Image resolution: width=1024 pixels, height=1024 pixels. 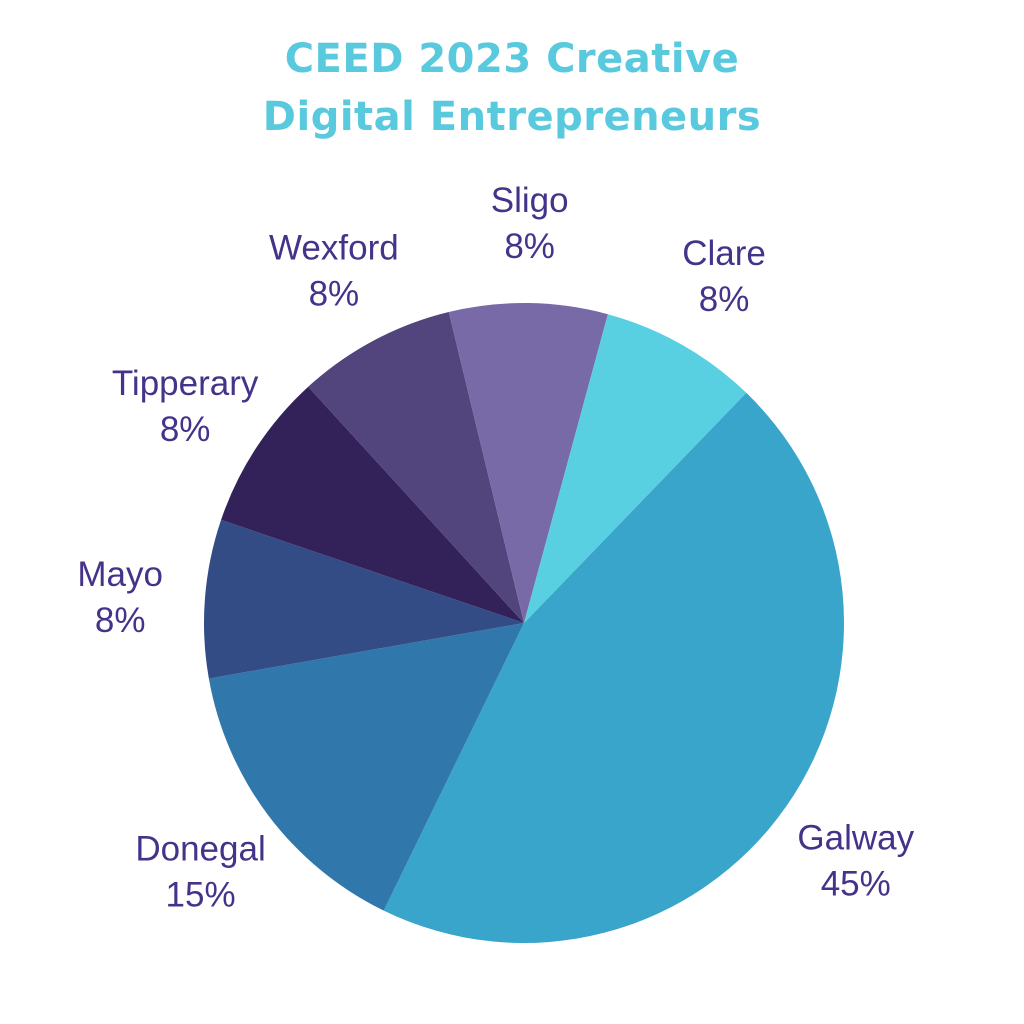 I want to click on pie-slice-clare, so click(x=635, y=468).